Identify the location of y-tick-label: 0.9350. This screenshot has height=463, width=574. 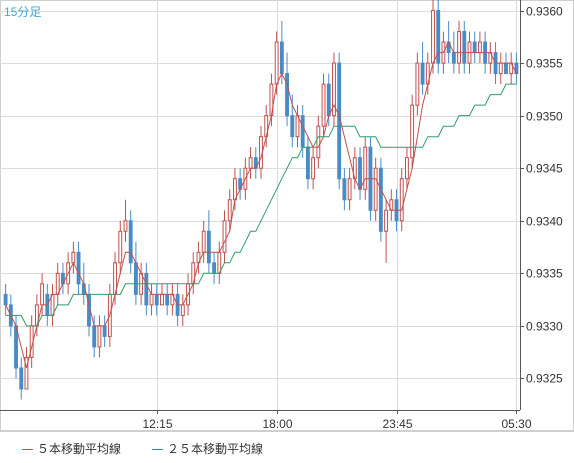
(544, 117).